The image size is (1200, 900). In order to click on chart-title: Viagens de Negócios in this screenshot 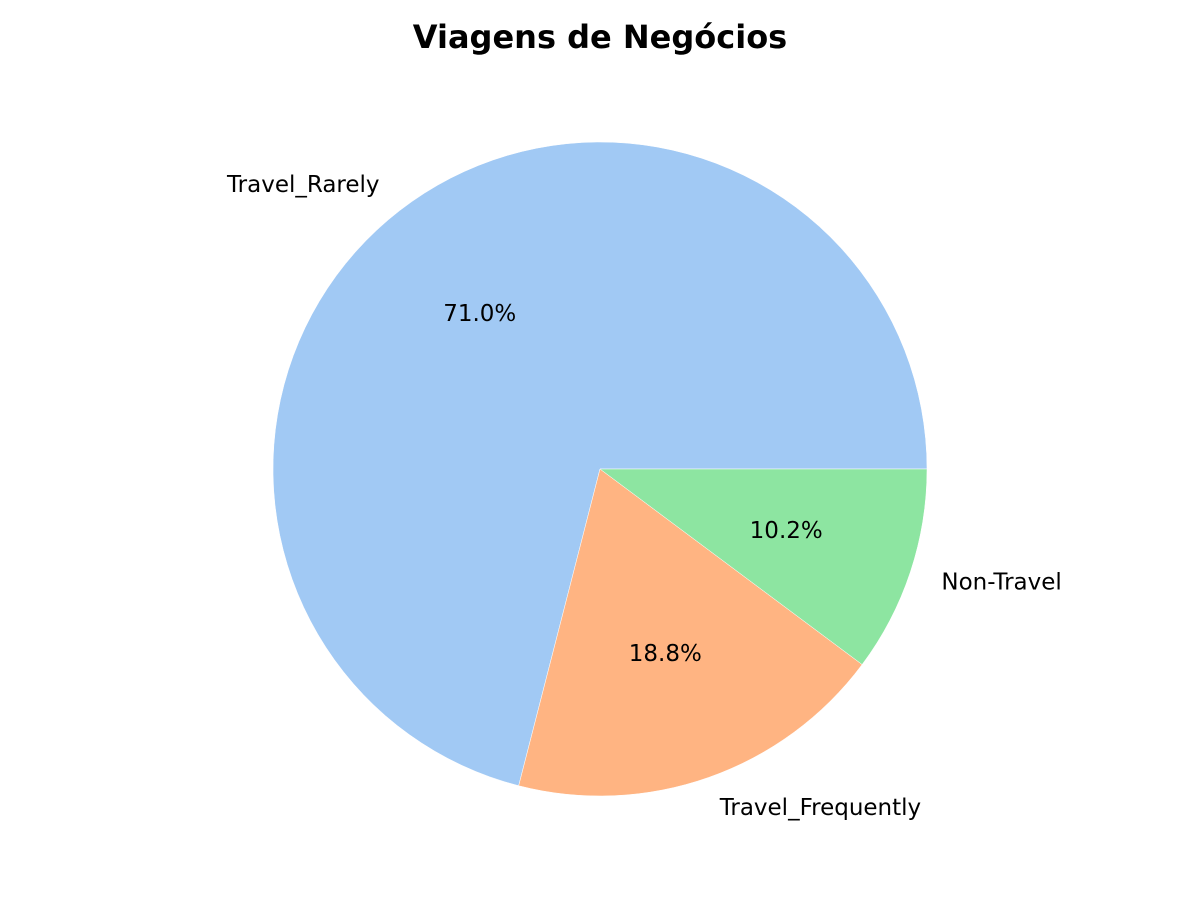, I will do `click(600, 37)`.